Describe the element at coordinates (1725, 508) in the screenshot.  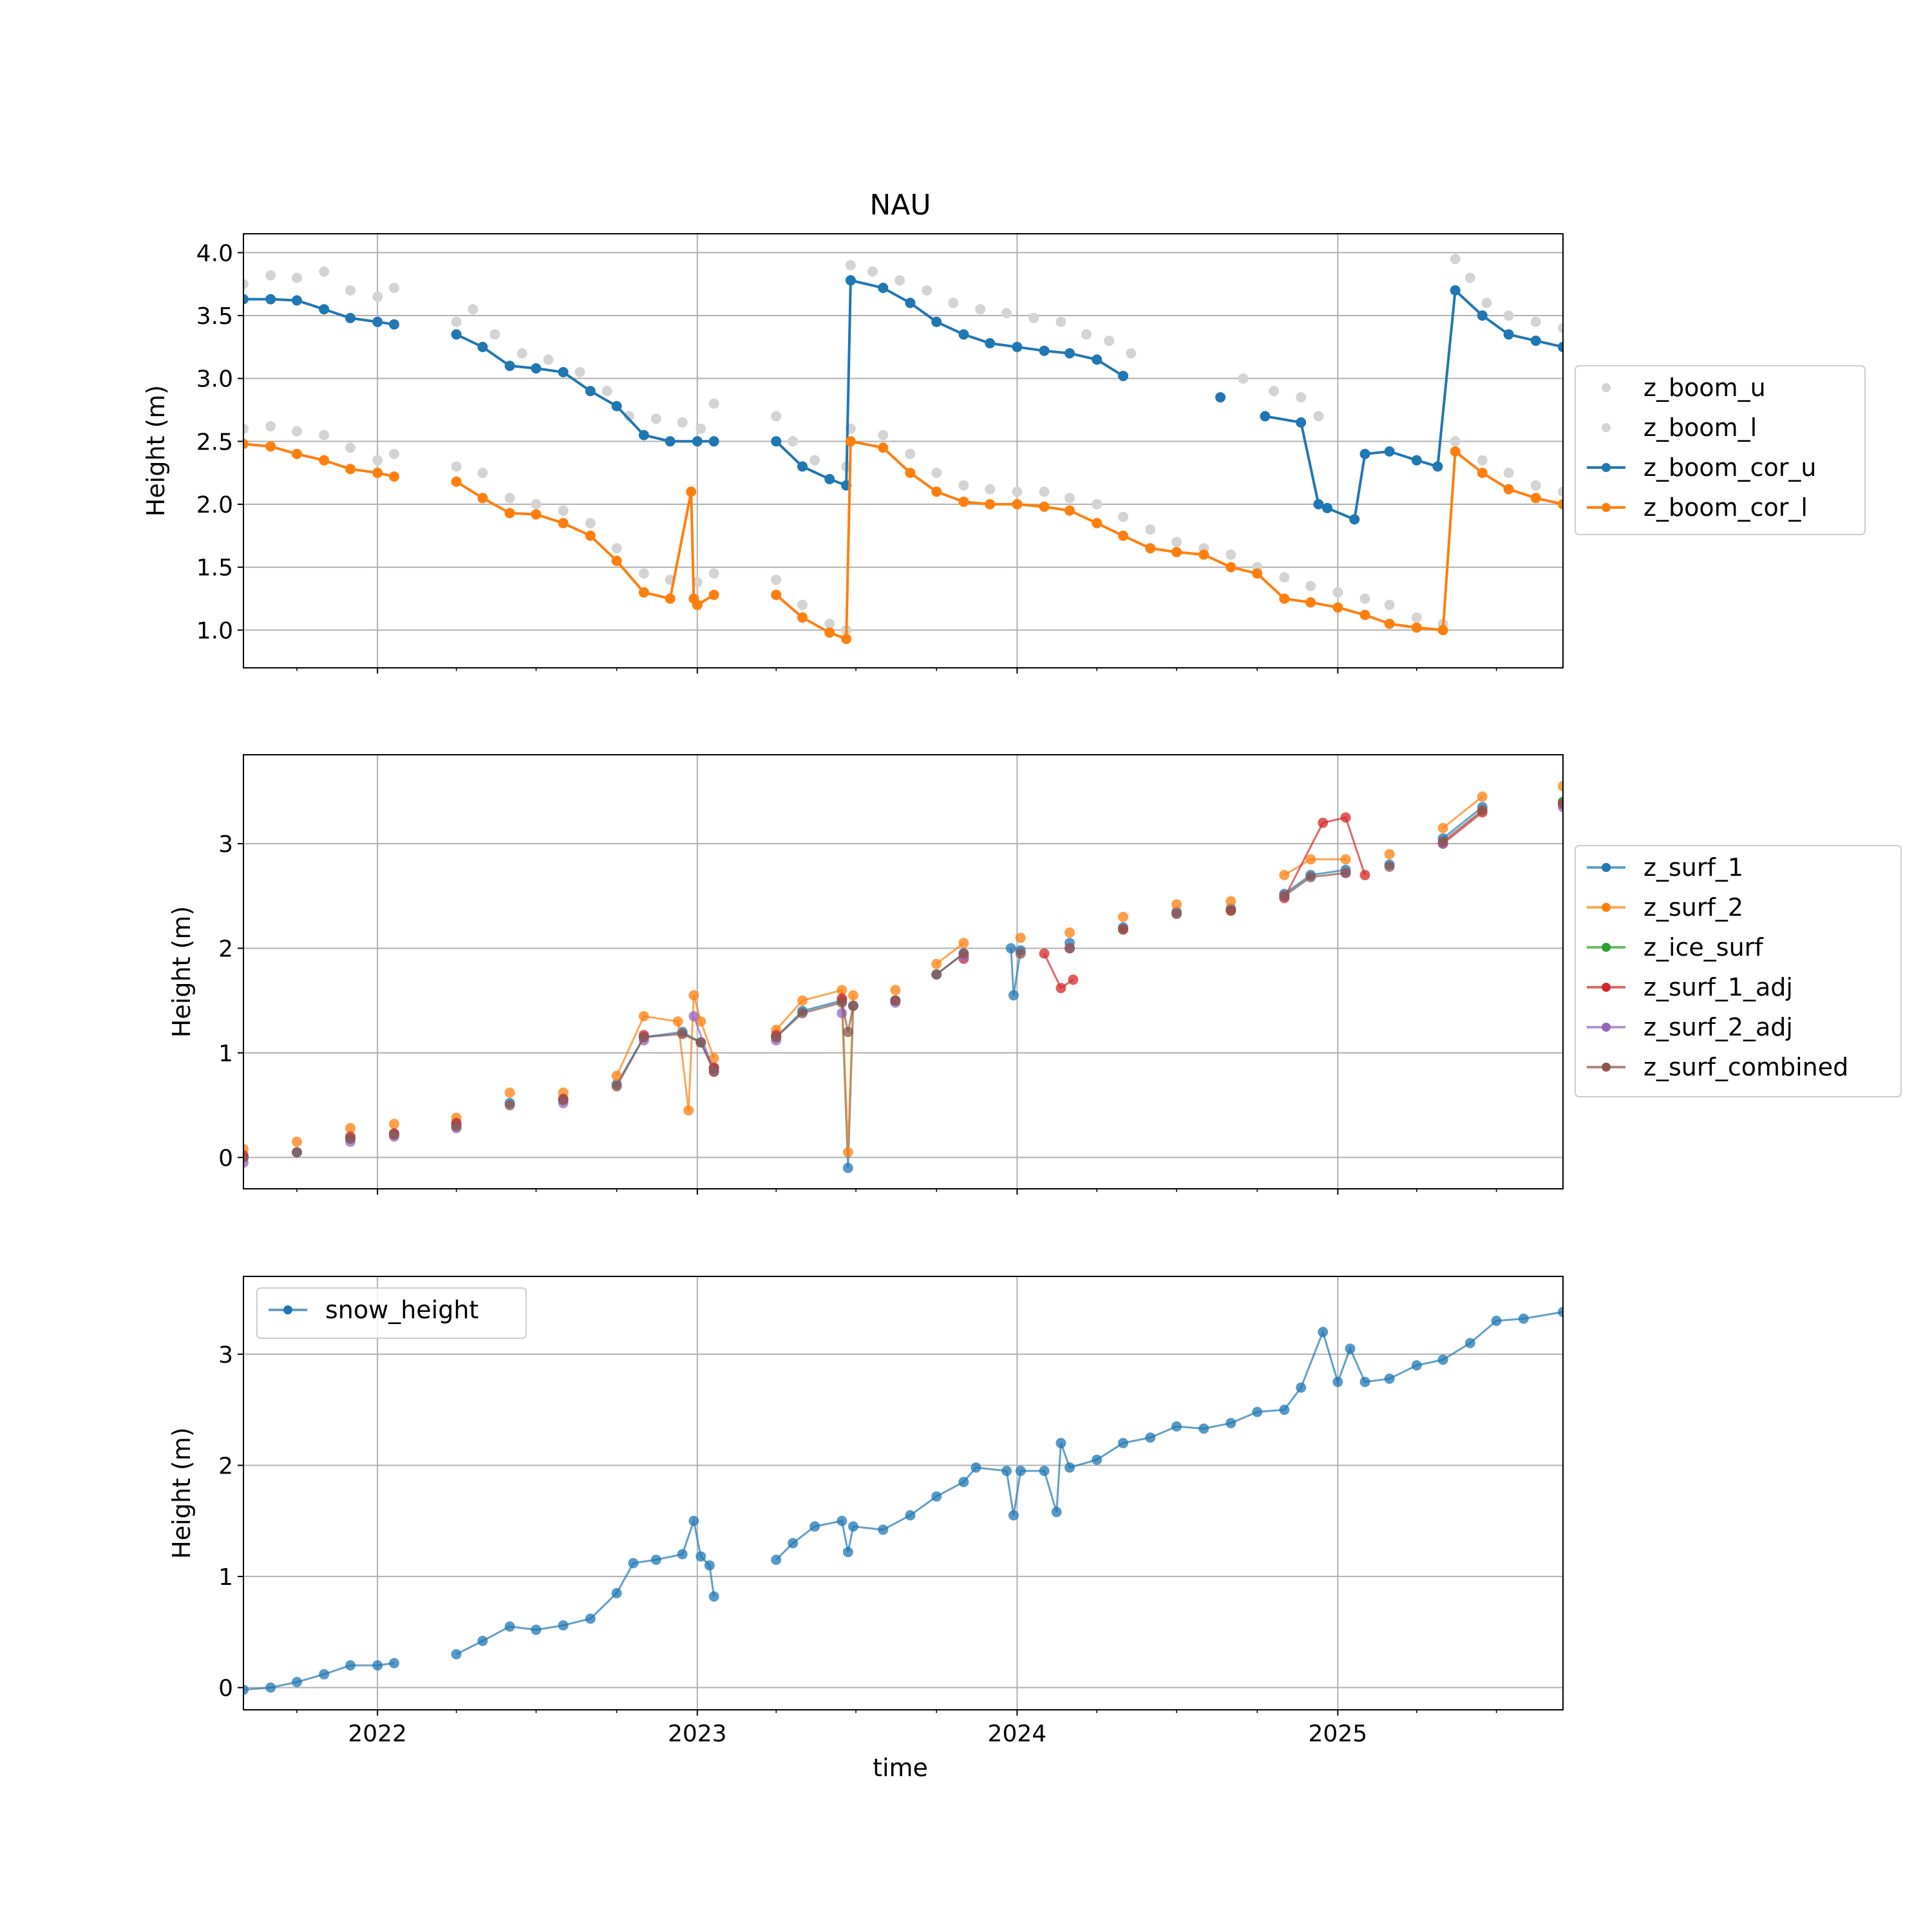
I see `legend-label: z_boom_cor_l` at that location.